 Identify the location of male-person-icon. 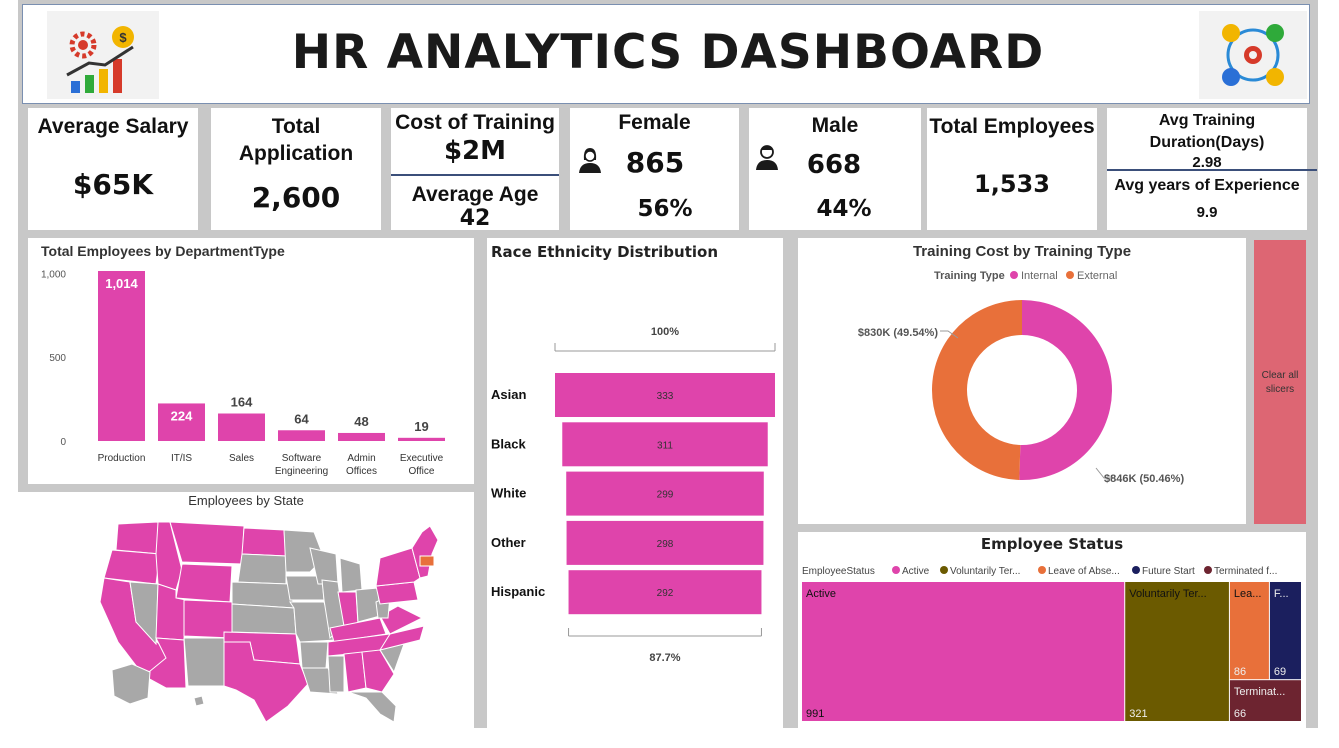
(767, 156).